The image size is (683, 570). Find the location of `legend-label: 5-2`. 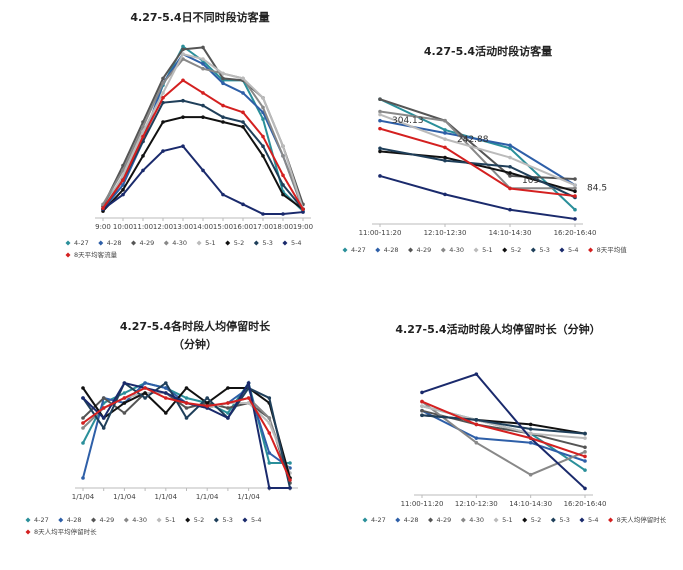

legend-label: 5-2 is located at coordinates (199, 520).